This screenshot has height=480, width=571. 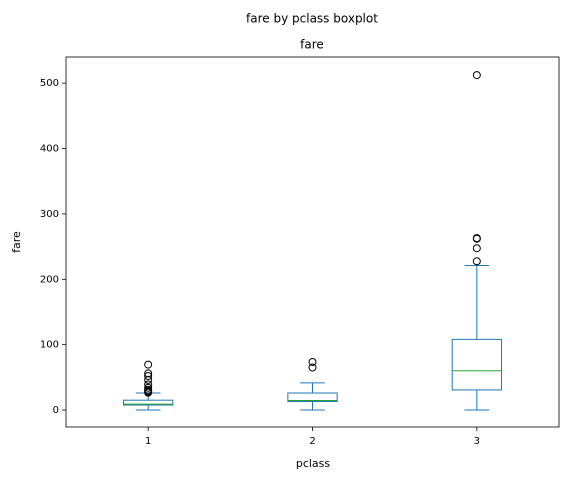 I want to click on y-tick-label: 0, so click(x=56, y=410).